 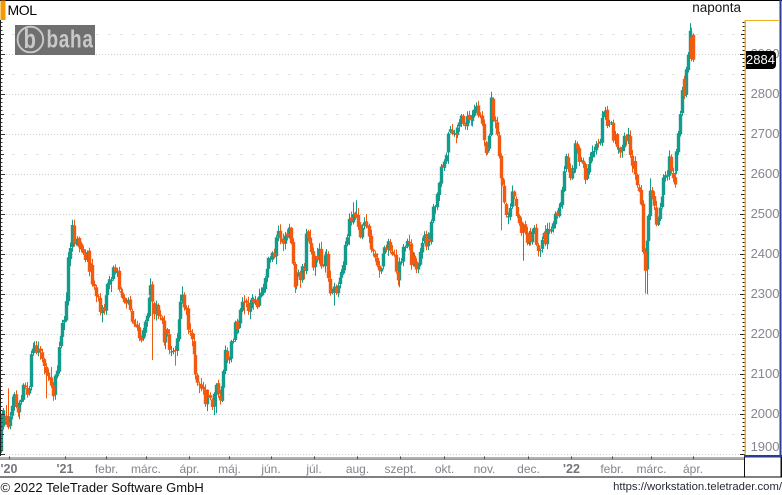 What do you see at coordinates (70, 39) in the screenshot?
I see `svg-text: baha` at bounding box center [70, 39].